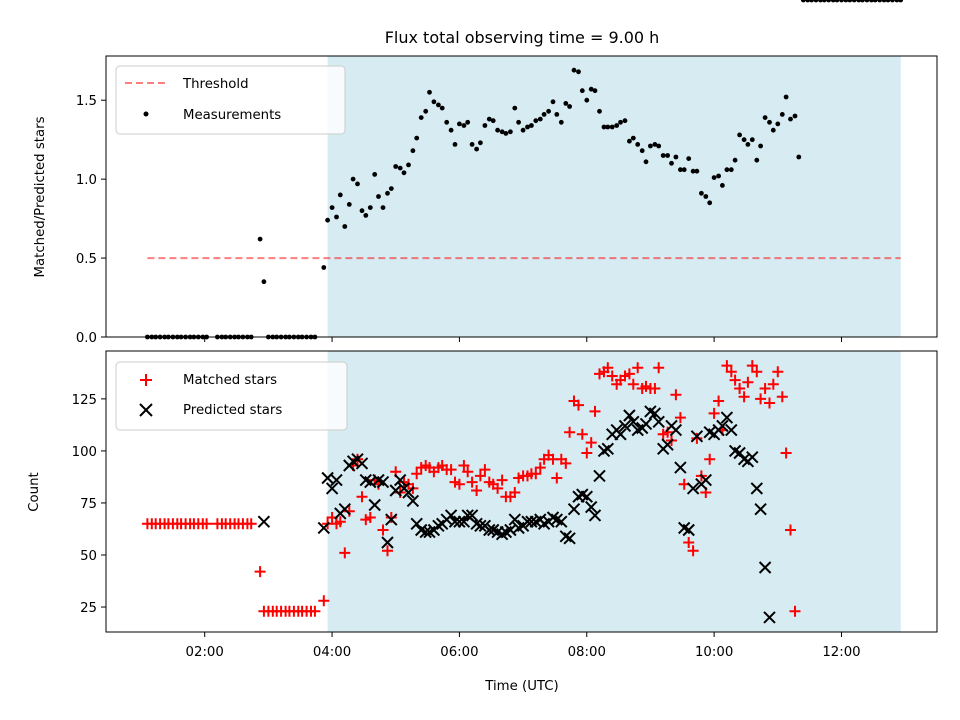  I want to click on y-tick-label: 100, so click(84, 452).